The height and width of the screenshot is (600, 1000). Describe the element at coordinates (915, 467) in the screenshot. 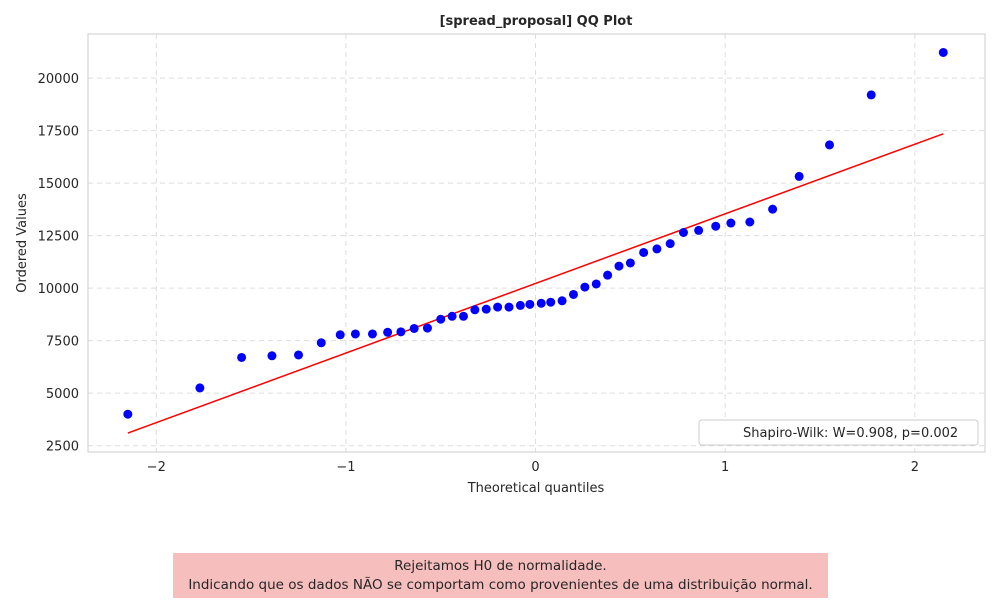

I see `x-tick-label: 2` at that location.